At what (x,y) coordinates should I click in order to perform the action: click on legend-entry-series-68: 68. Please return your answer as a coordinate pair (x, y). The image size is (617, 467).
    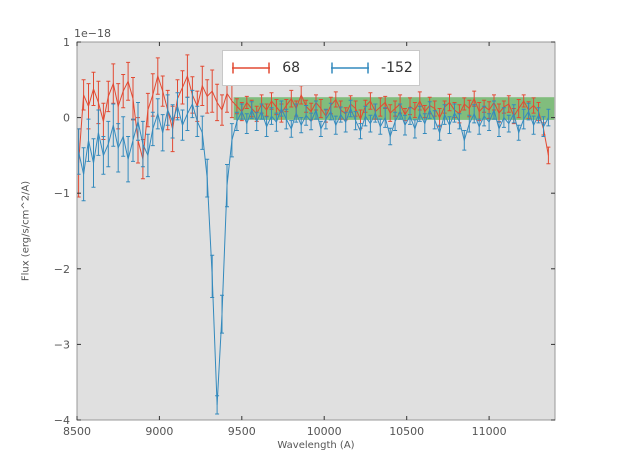
    Looking at the image, I should click on (264, 68).